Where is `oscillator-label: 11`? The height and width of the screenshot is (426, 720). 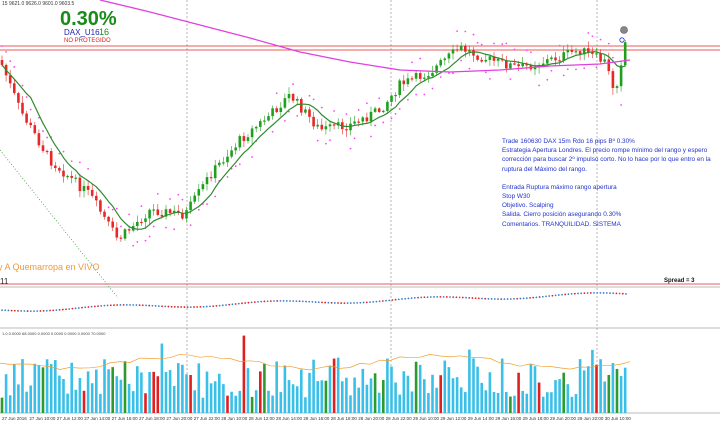
oscillator-label: 11 is located at coordinates (4, 281).